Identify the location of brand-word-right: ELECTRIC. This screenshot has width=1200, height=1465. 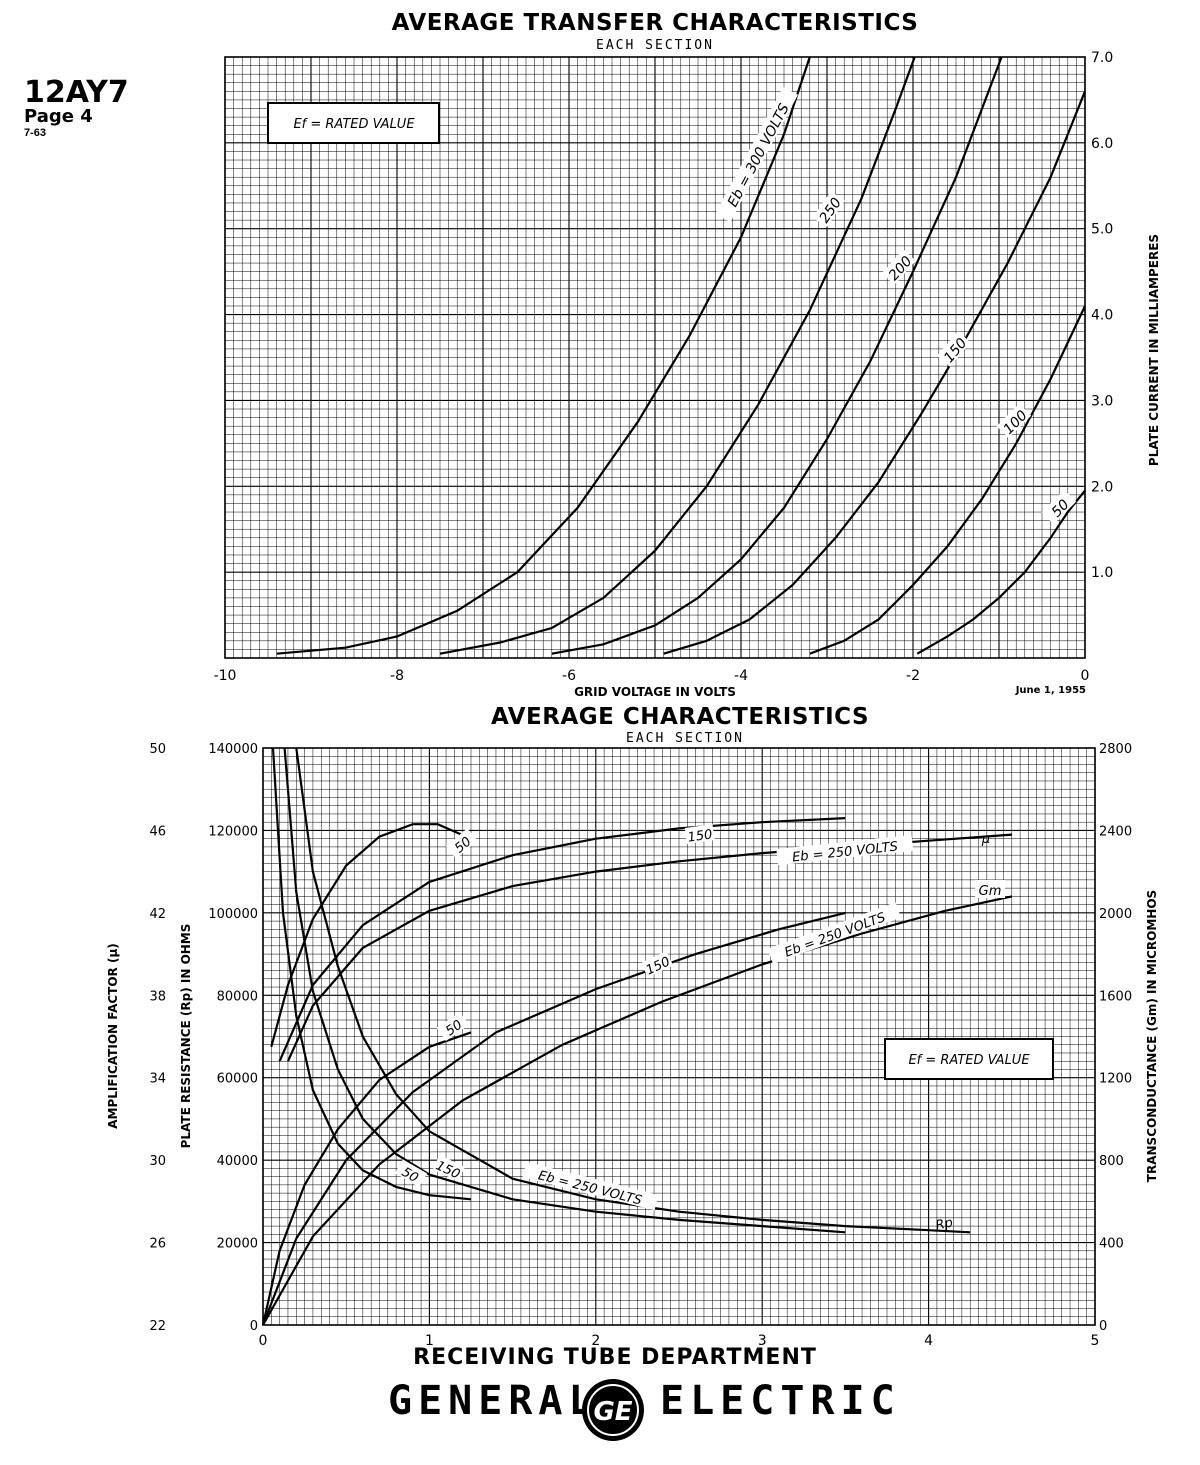
(780, 1401).